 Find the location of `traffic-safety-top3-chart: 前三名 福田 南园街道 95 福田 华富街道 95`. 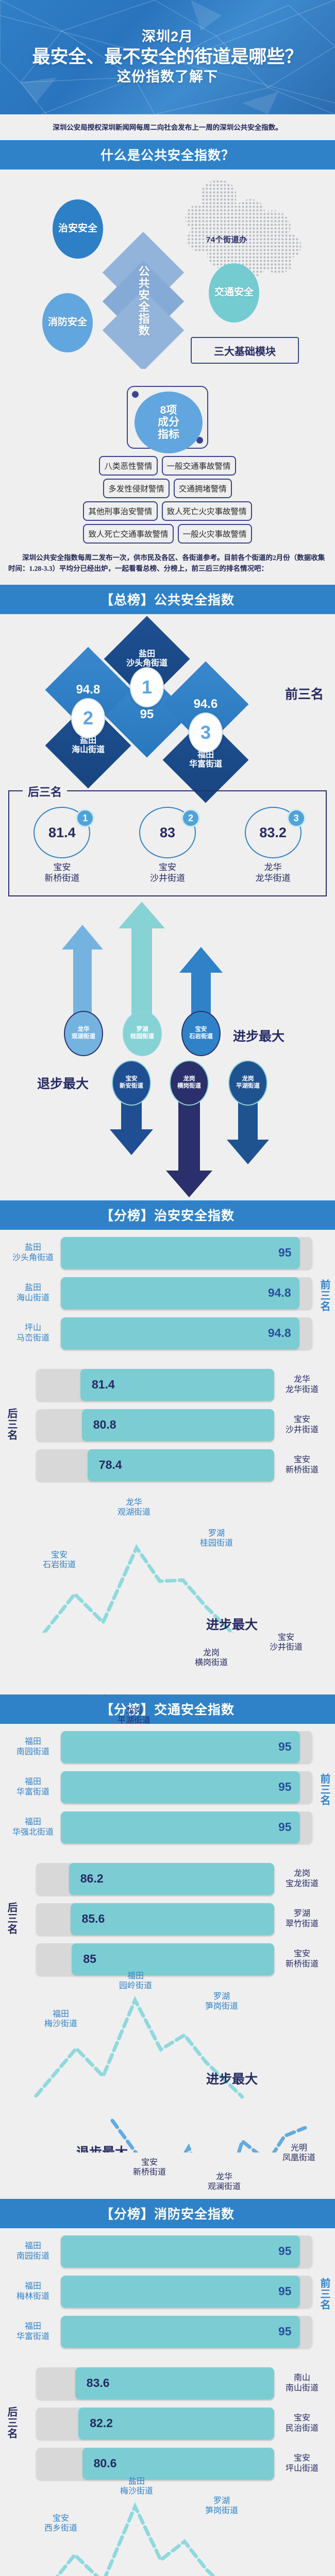

traffic-safety-top3-chart: 前三名 福田 南园街道 95 福田 华富街道 95 is located at coordinates (167, 1789).